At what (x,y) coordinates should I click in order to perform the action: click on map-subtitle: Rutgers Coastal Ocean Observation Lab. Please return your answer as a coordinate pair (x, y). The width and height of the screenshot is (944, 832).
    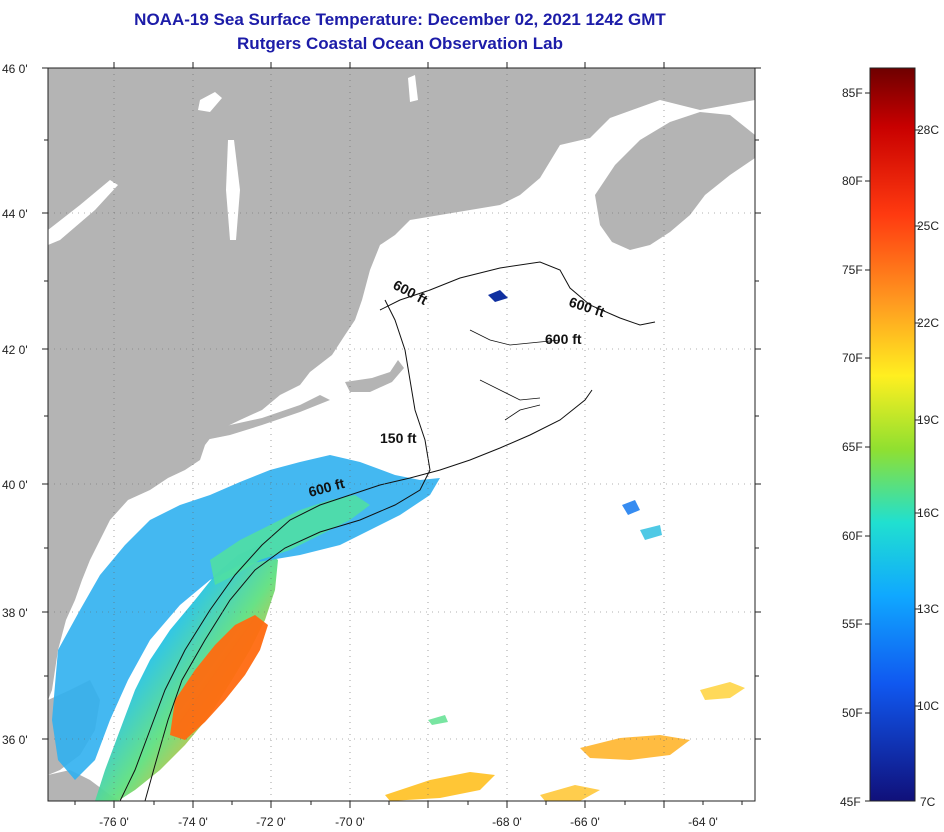
    Looking at the image, I should click on (400, 43).